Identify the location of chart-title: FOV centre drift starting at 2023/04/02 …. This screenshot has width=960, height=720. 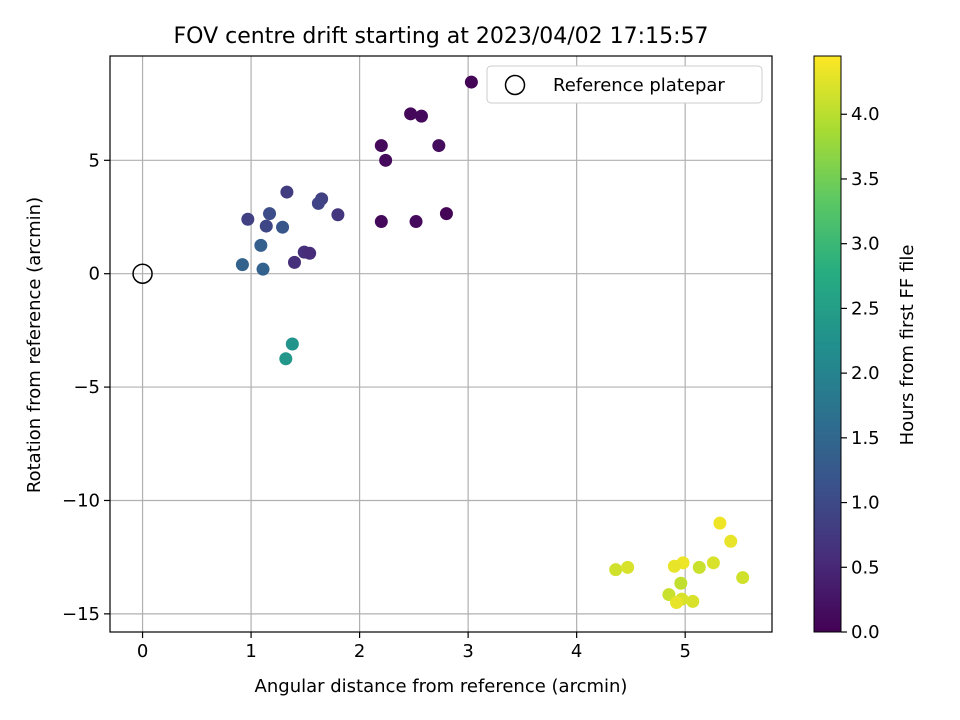
(441, 36).